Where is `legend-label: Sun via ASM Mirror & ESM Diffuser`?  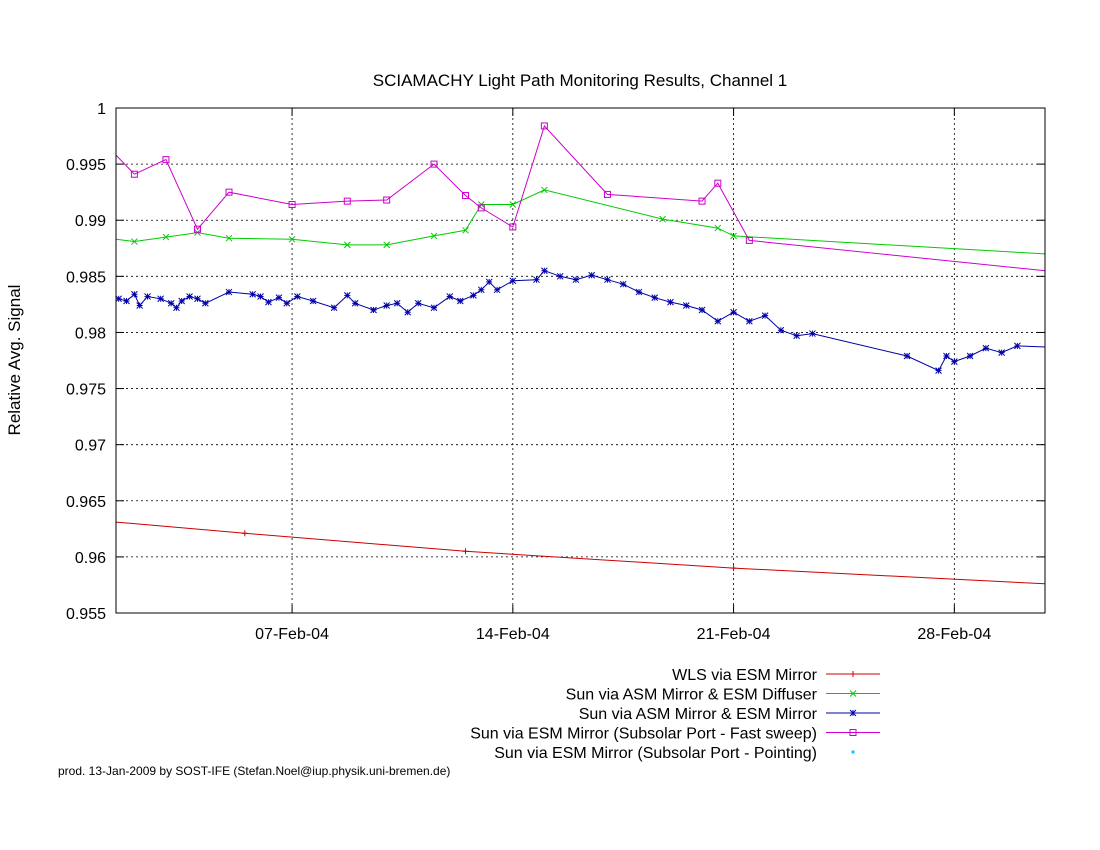
legend-label: Sun via ASM Mirror & ESM Diffuser is located at coordinates (692, 695).